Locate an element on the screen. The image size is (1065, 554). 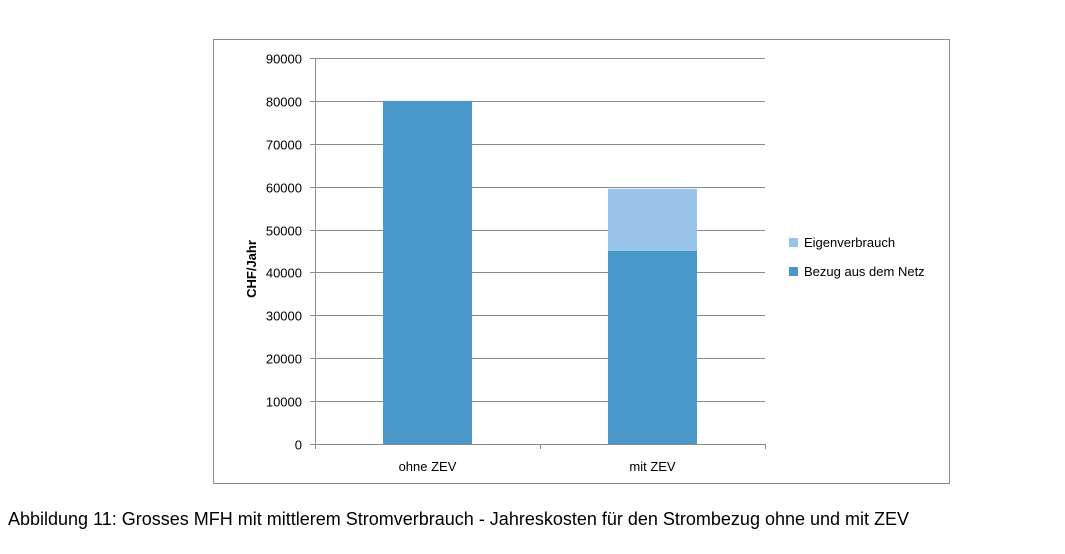
x-tick-label: mit ZEV is located at coordinates (652, 466).